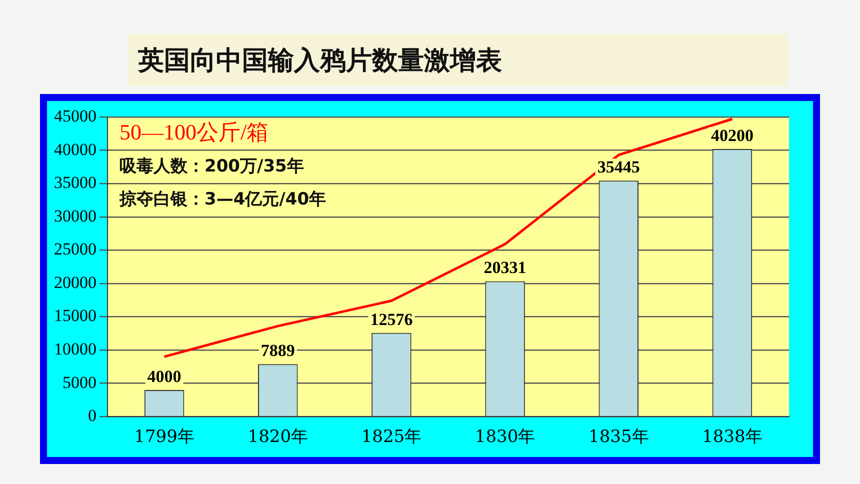 The width and height of the screenshot is (860, 484). Describe the element at coordinates (391, 437) in the screenshot. I see `x-tick-label: 1825年` at that location.